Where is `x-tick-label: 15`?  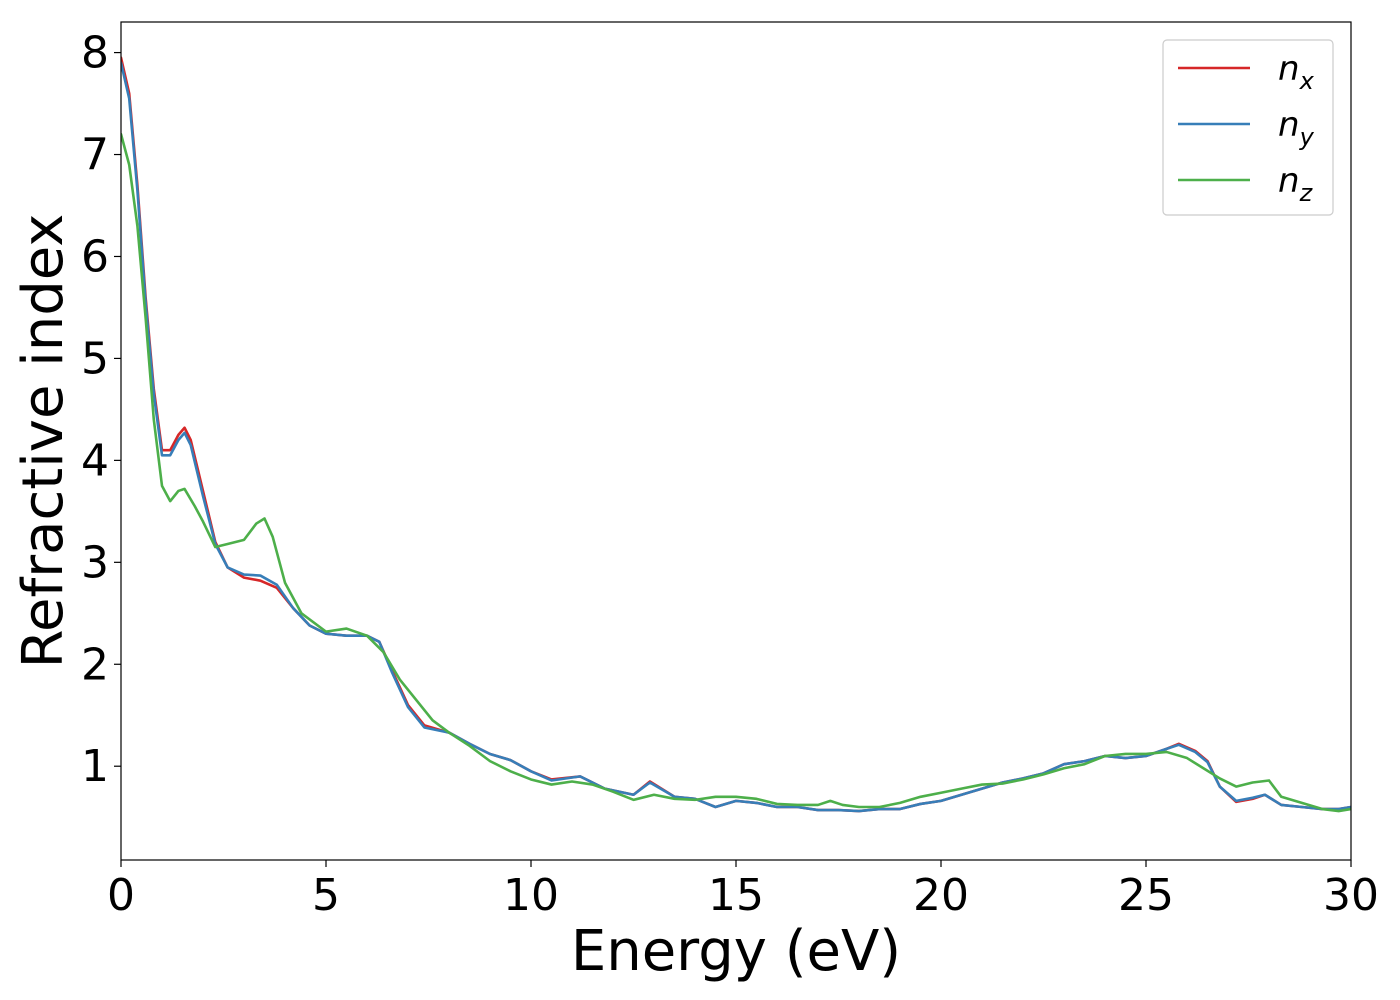 x-tick-label: 15 is located at coordinates (736, 895).